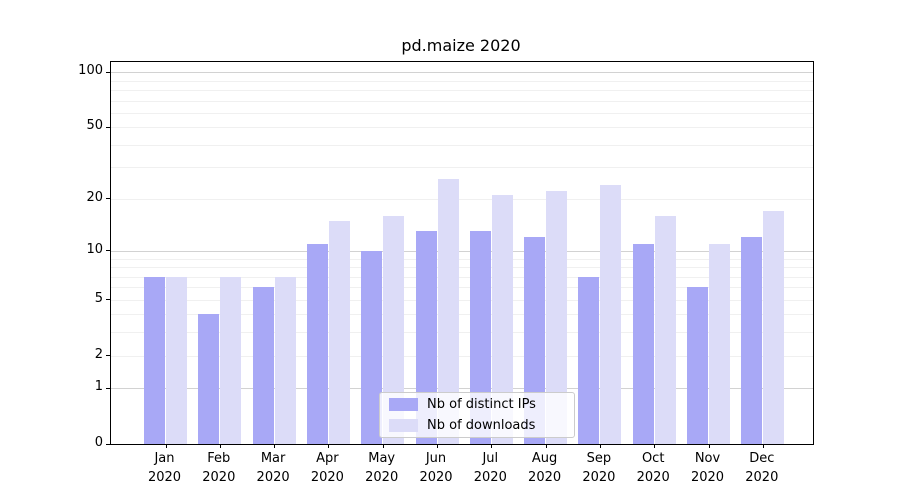 This screenshot has width=900, height=500. I want to click on legend-label: Nb of downloads, so click(481, 425).